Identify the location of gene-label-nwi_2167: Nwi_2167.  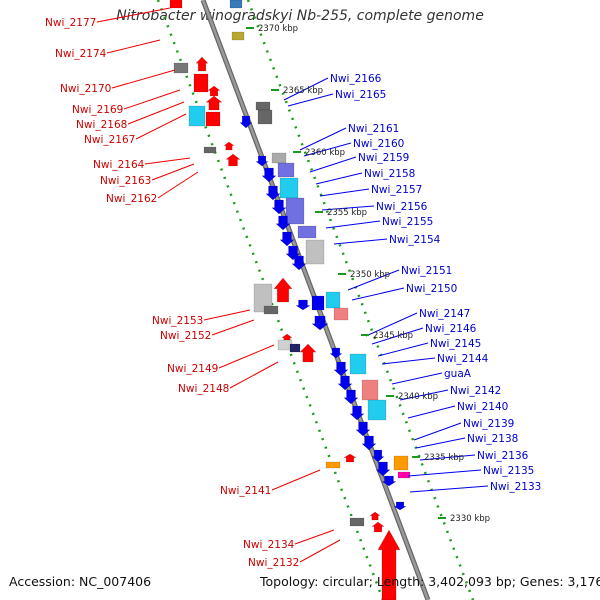
(109, 140).